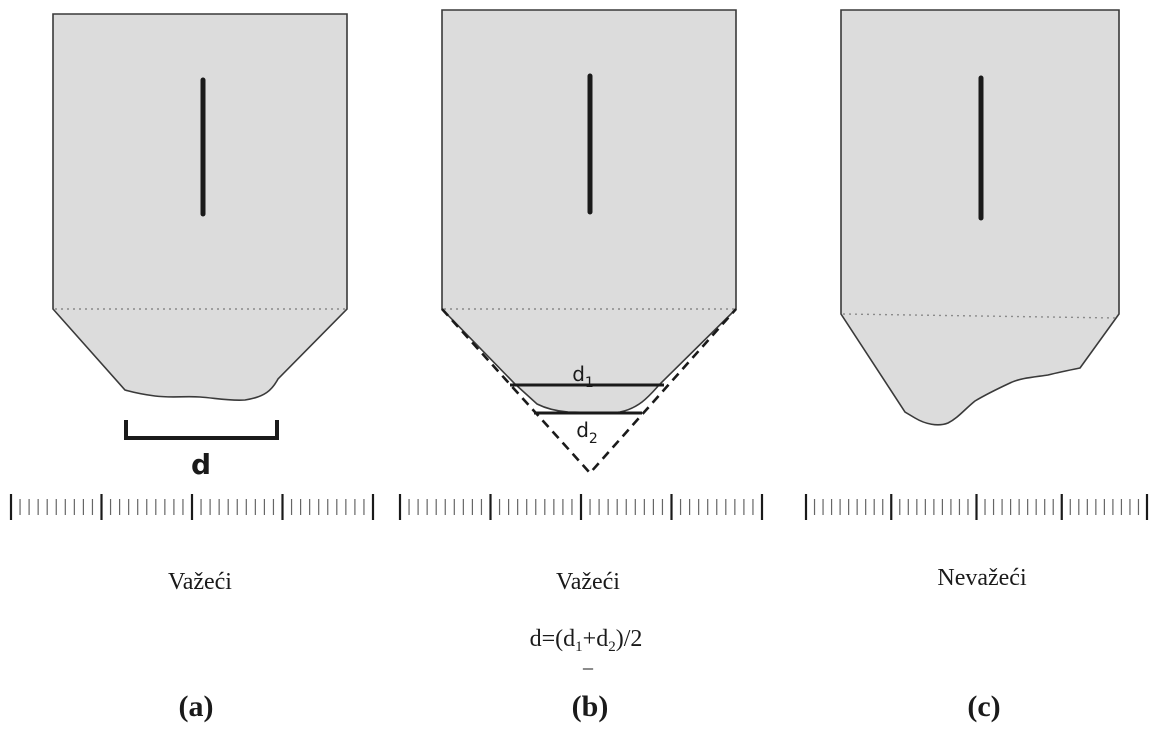  I want to click on panel-label-b: (b), so click(590, 706).